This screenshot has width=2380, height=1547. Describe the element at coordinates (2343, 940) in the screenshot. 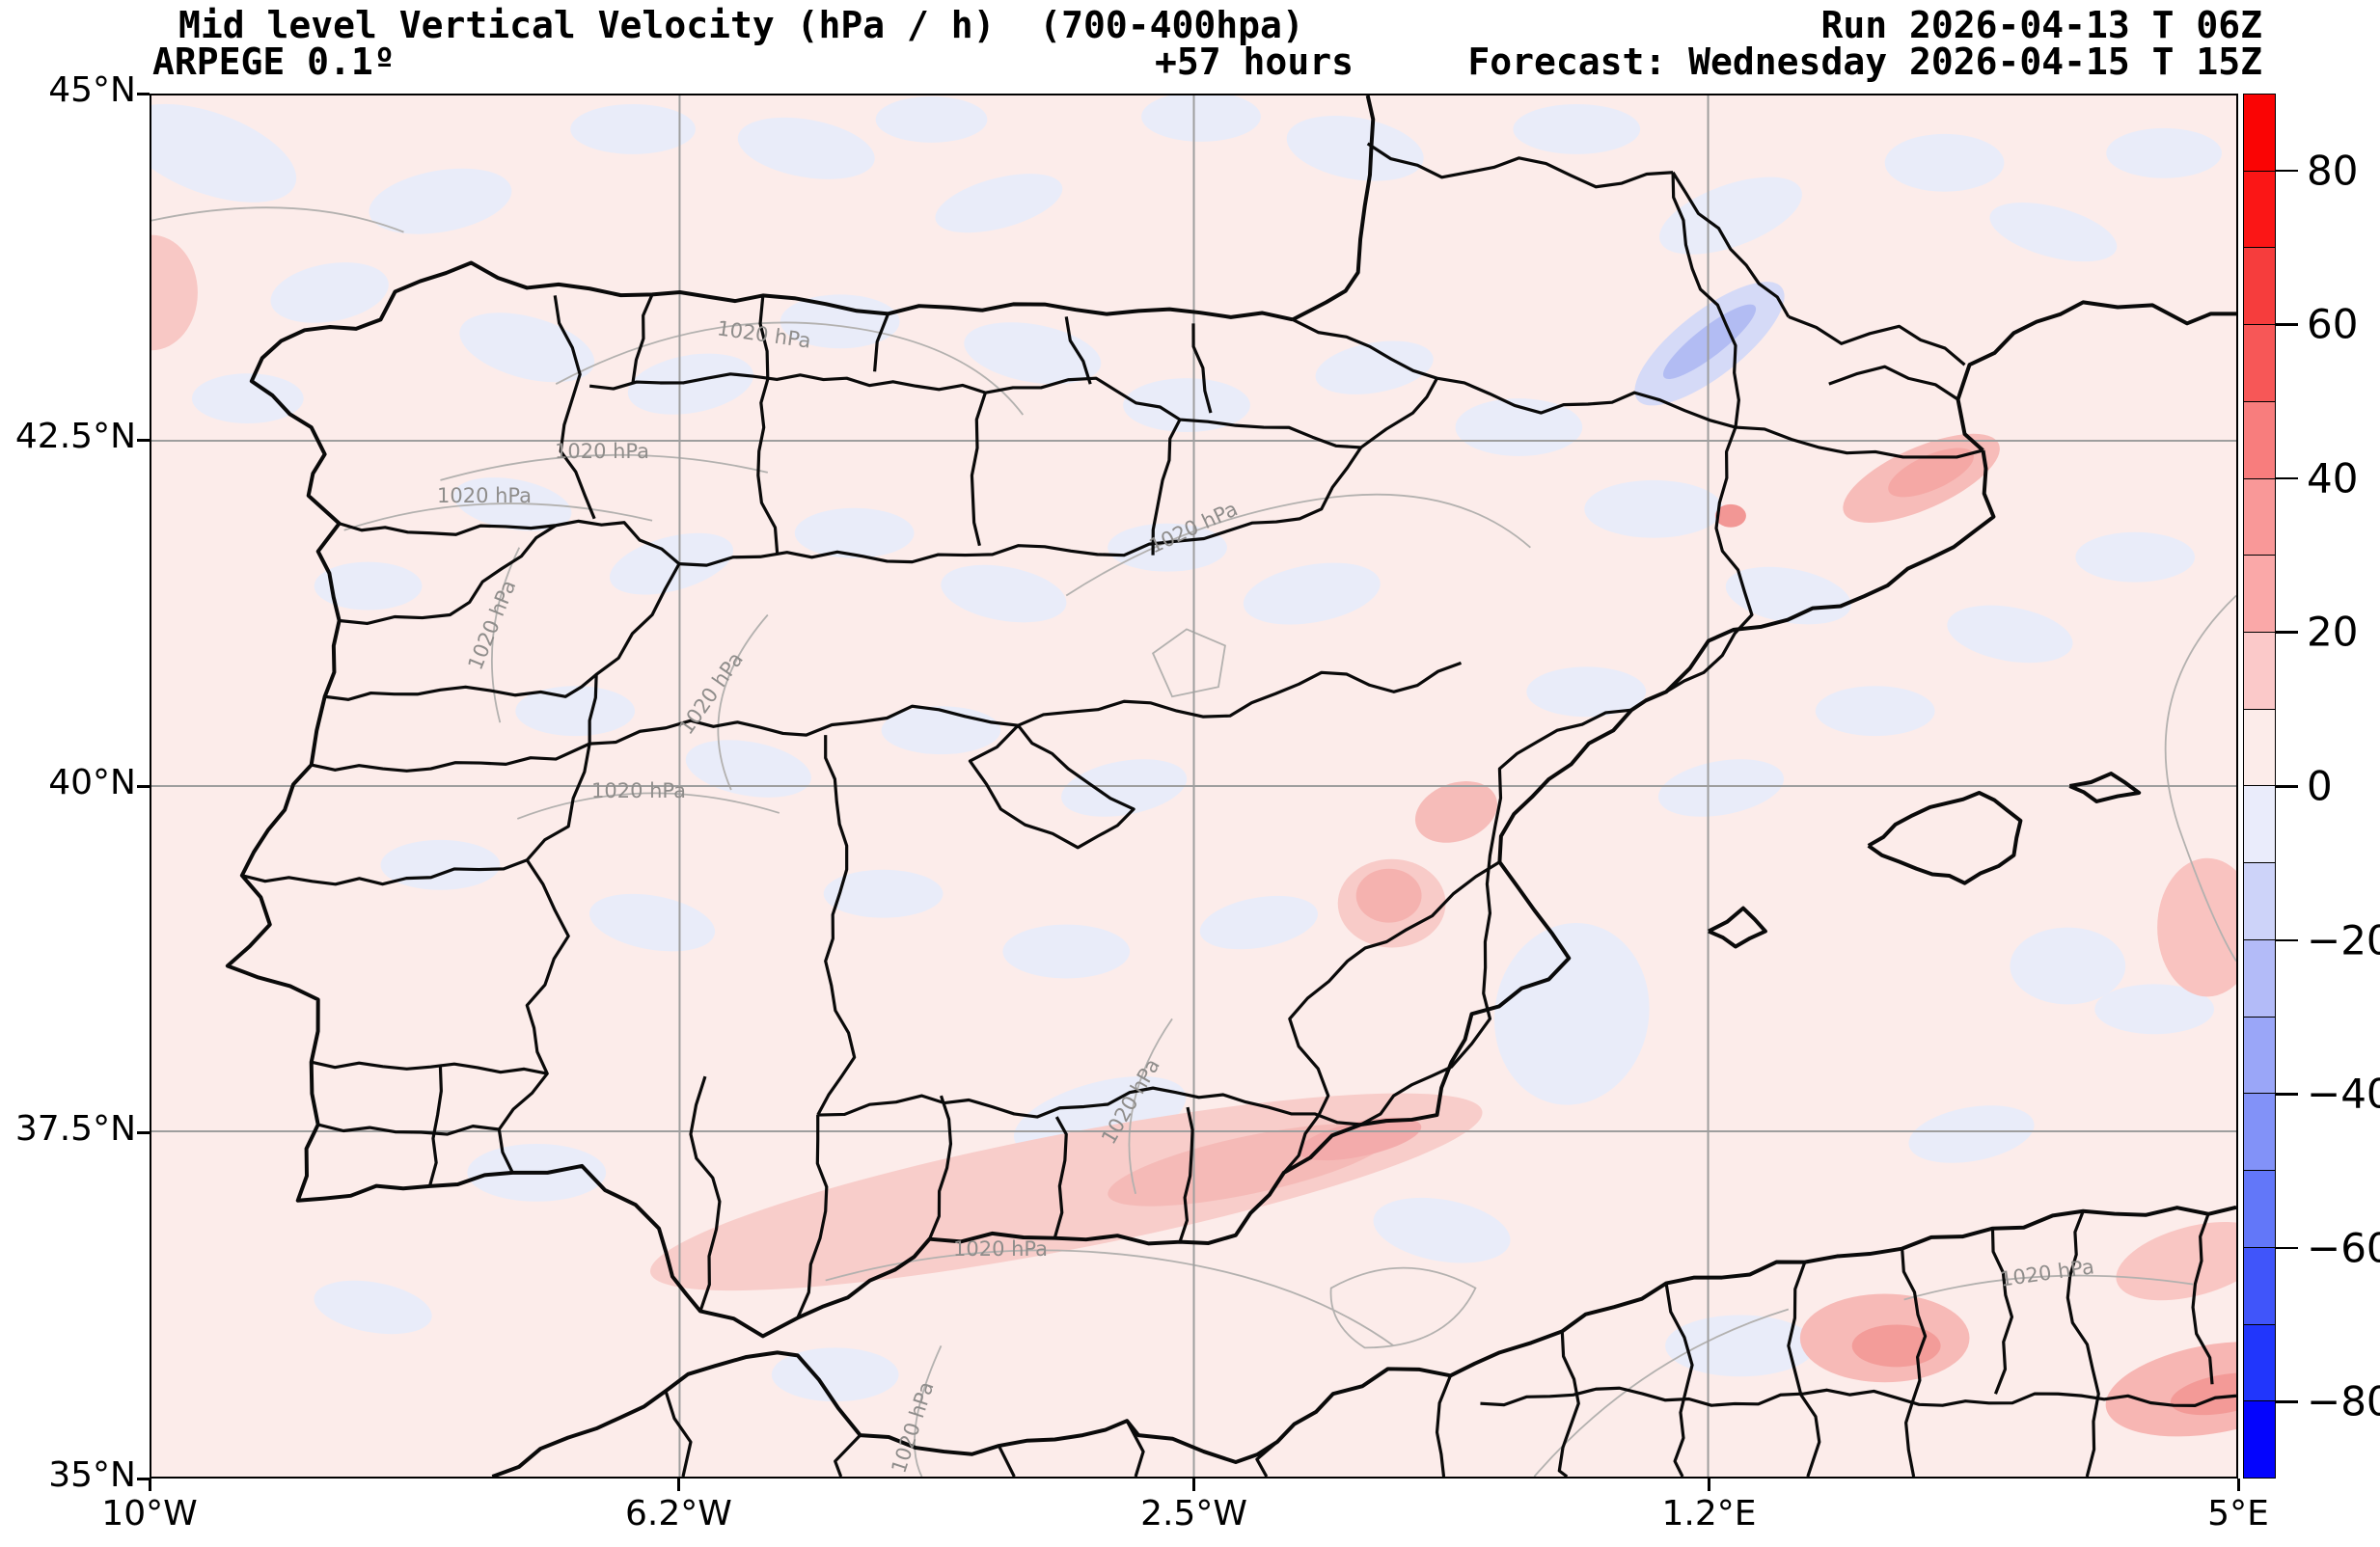

I see `colorbar-tick-label: −20` at that location.